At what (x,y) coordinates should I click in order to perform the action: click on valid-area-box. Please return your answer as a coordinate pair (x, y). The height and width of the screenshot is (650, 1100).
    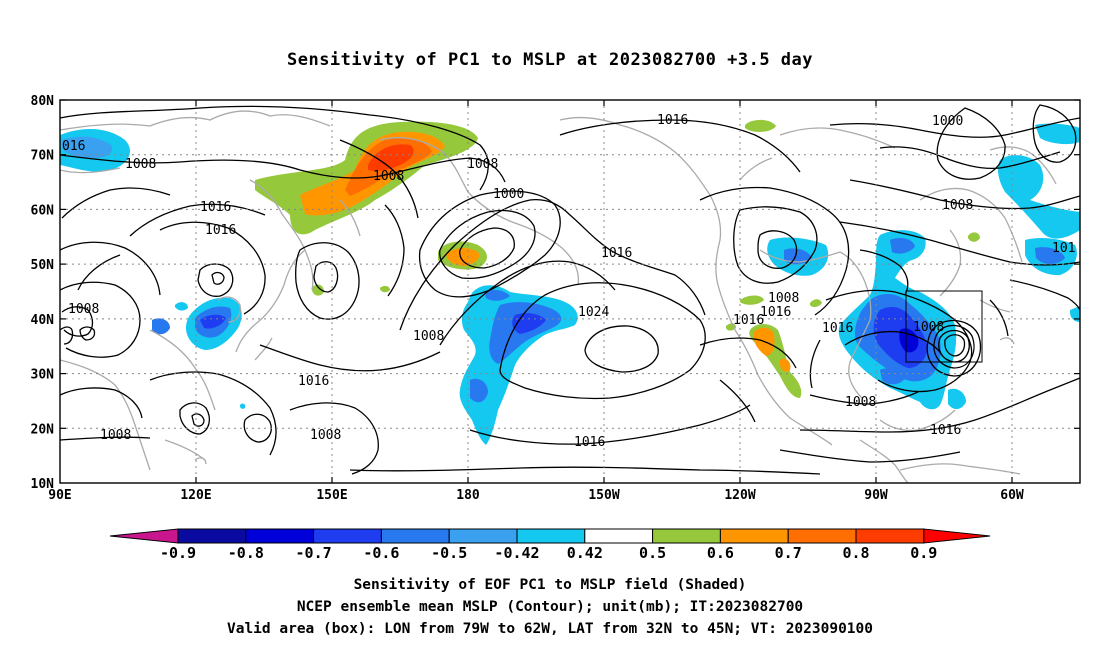
    Looking at the image, I should click on (944, 326).